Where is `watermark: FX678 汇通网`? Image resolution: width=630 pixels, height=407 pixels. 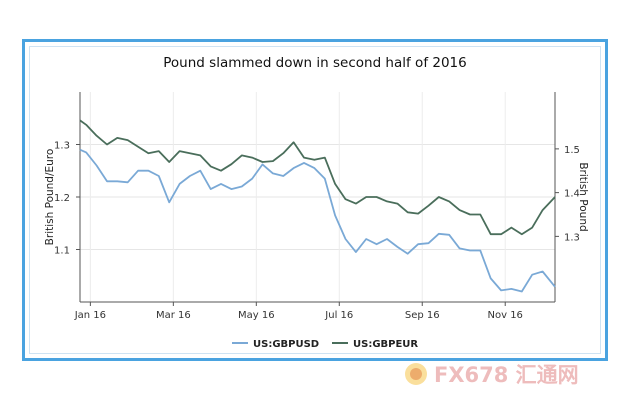 watermark: FX678 汇通网 is located at coordinates (509, 378).